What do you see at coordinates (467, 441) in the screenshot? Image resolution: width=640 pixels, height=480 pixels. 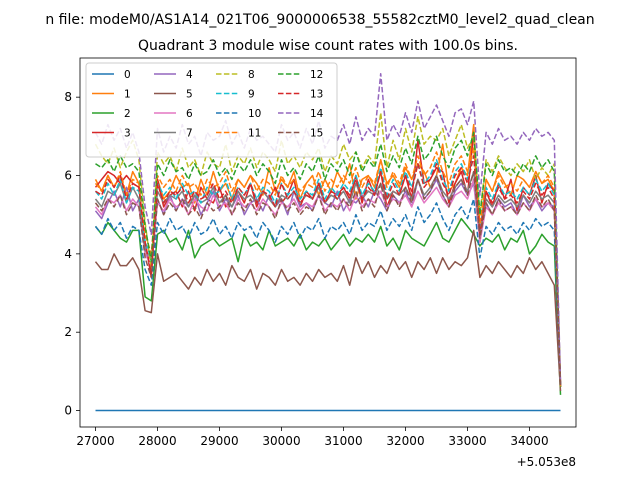 I see `x-tick-label: 33000` at bounding box center [467, 441].